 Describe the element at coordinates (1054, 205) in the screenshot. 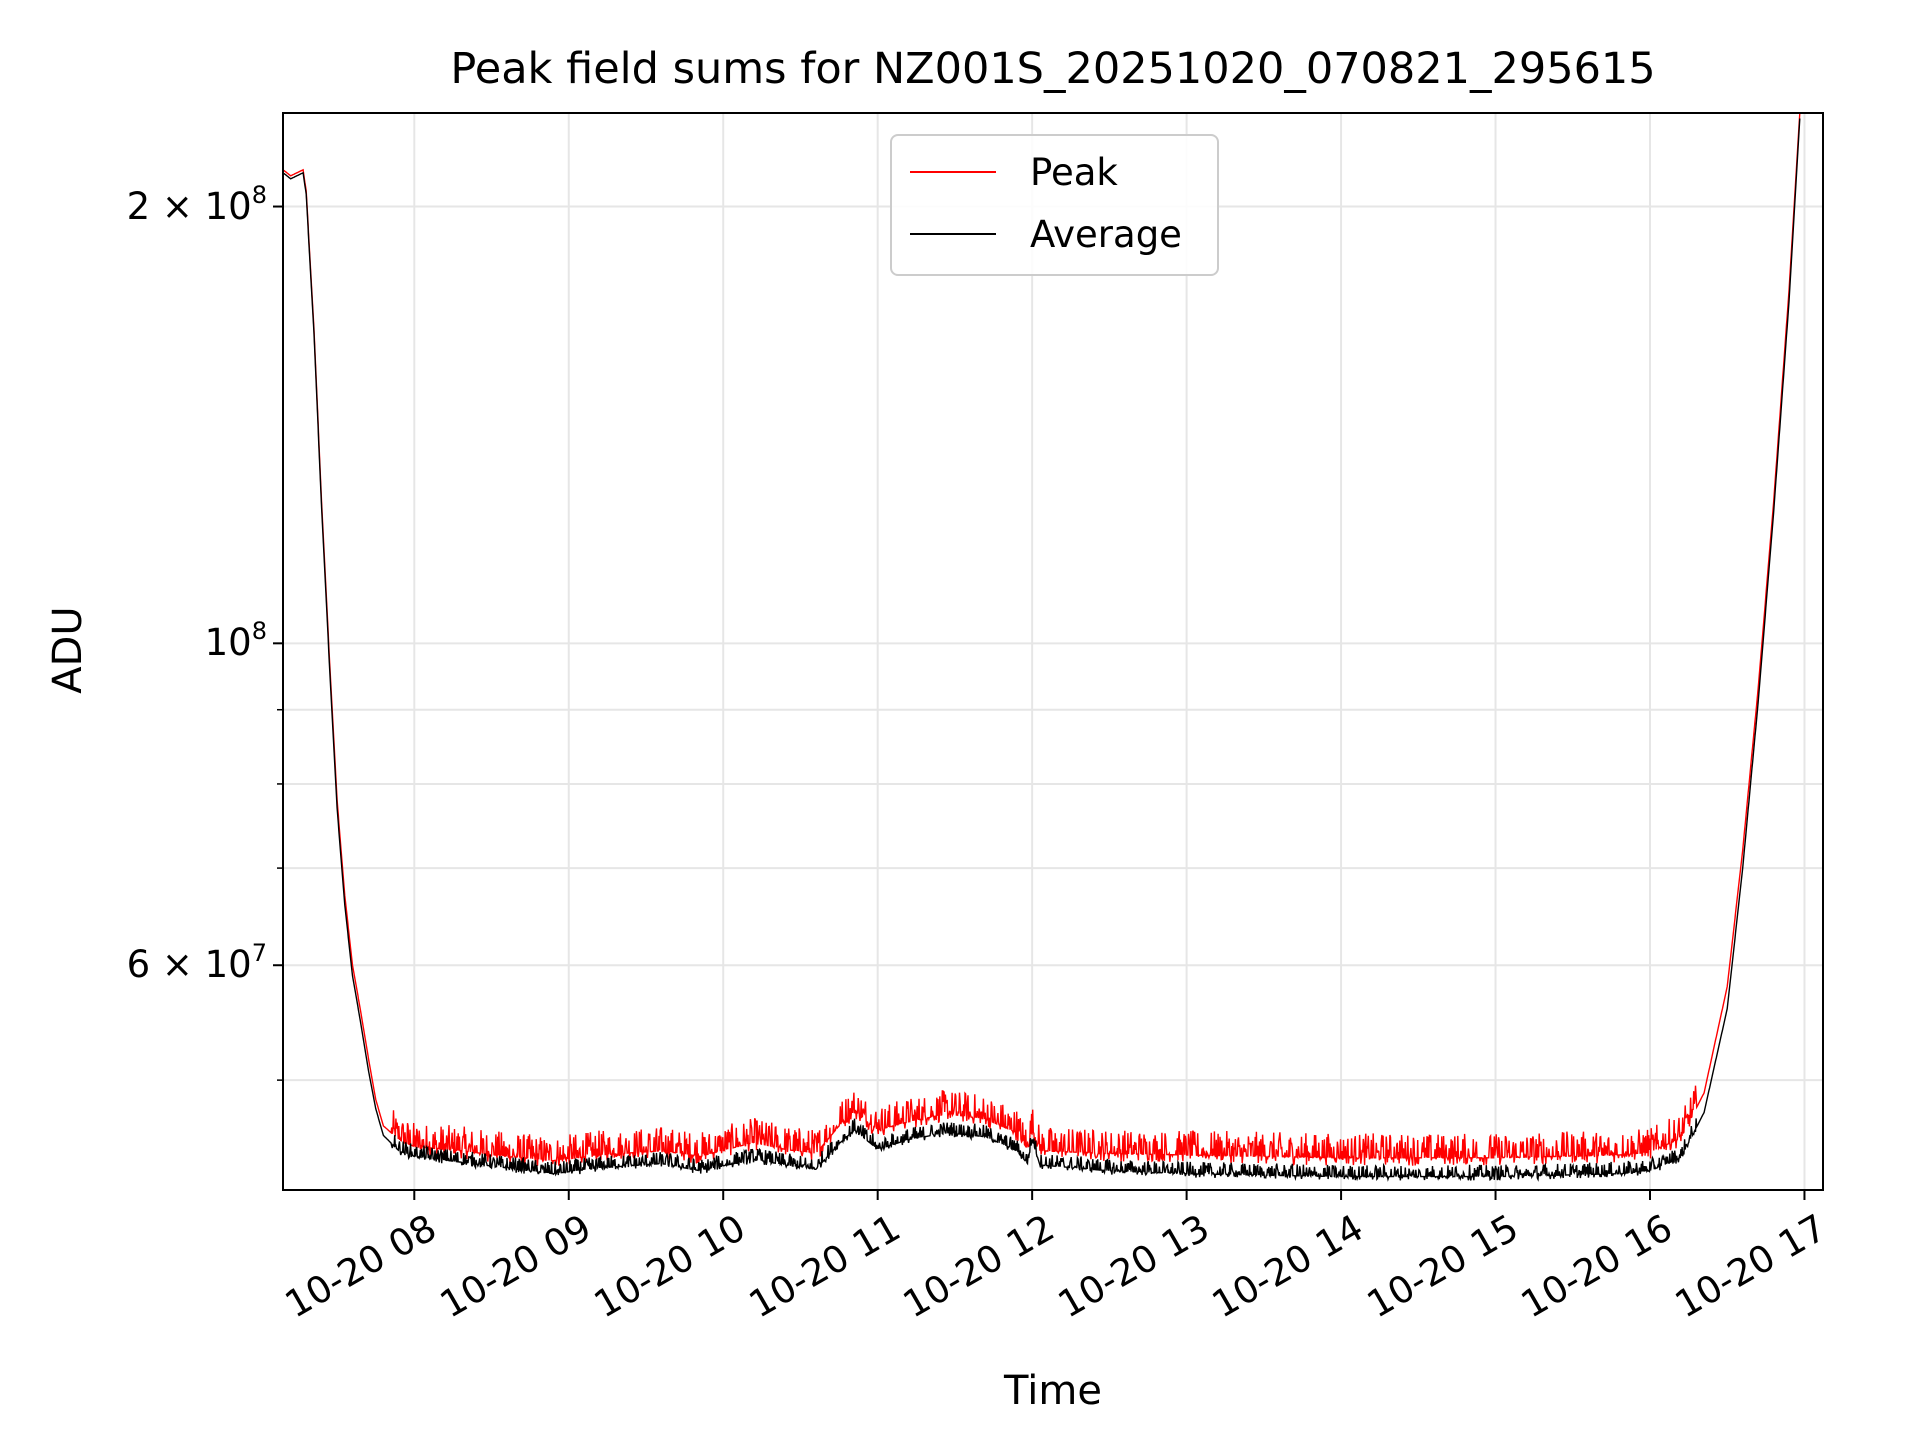

I see `legend: Peak Average` at that location.